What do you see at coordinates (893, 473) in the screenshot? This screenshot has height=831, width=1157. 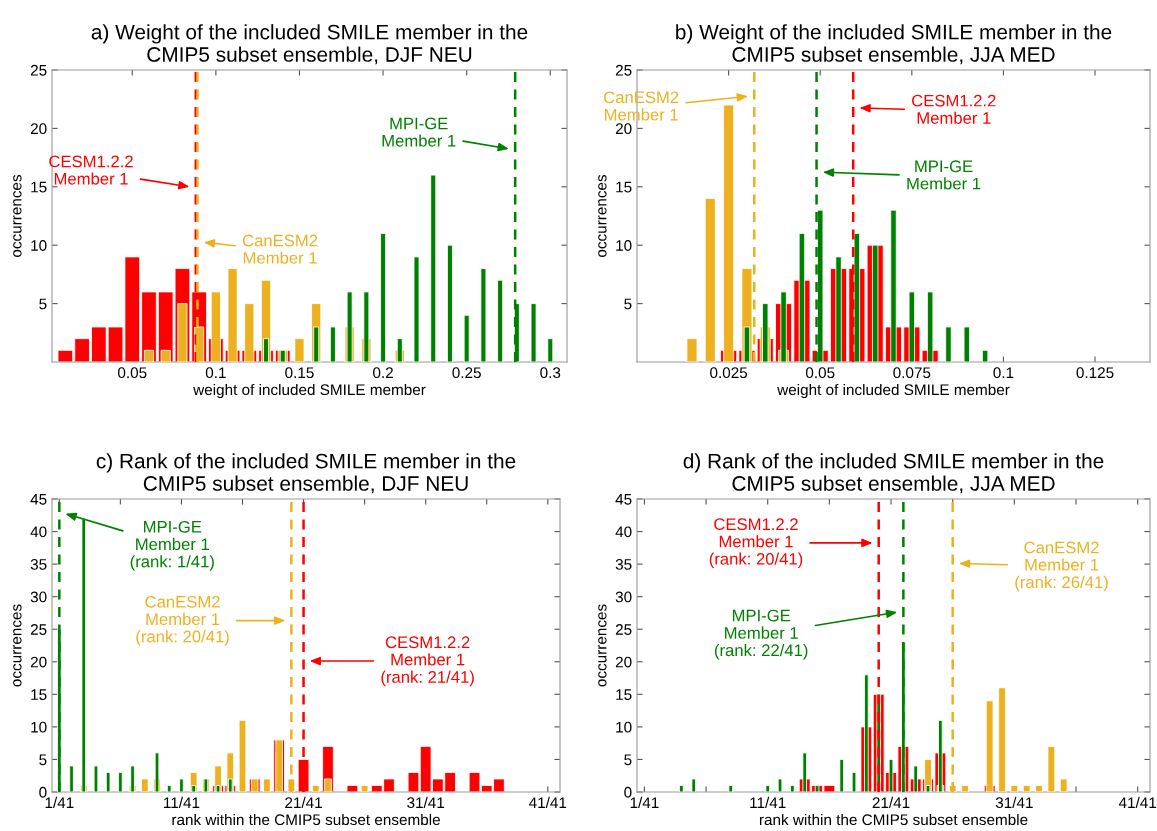 I see `chart-title: d) Rank of the included SMILE member in the CMIP5 subset ensemble, JJA MED` at bounding box center [893, 473].